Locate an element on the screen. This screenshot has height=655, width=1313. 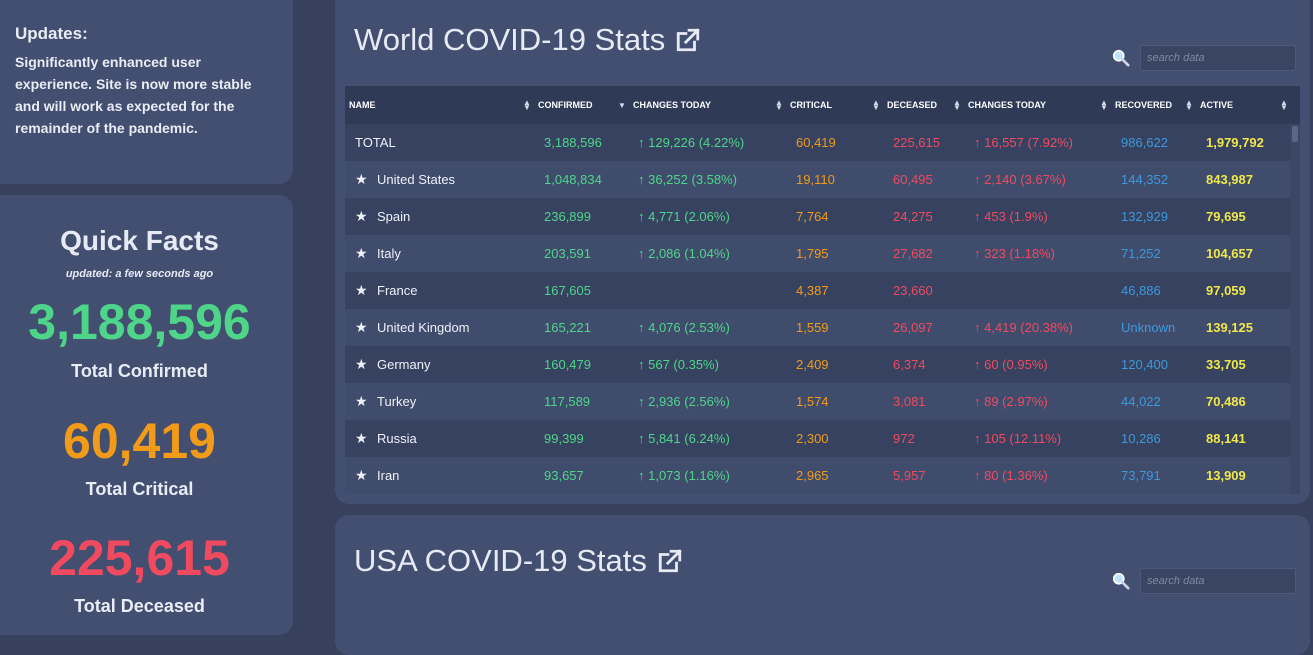
row-critical: 1,574 is located at coordinates (812, 401).